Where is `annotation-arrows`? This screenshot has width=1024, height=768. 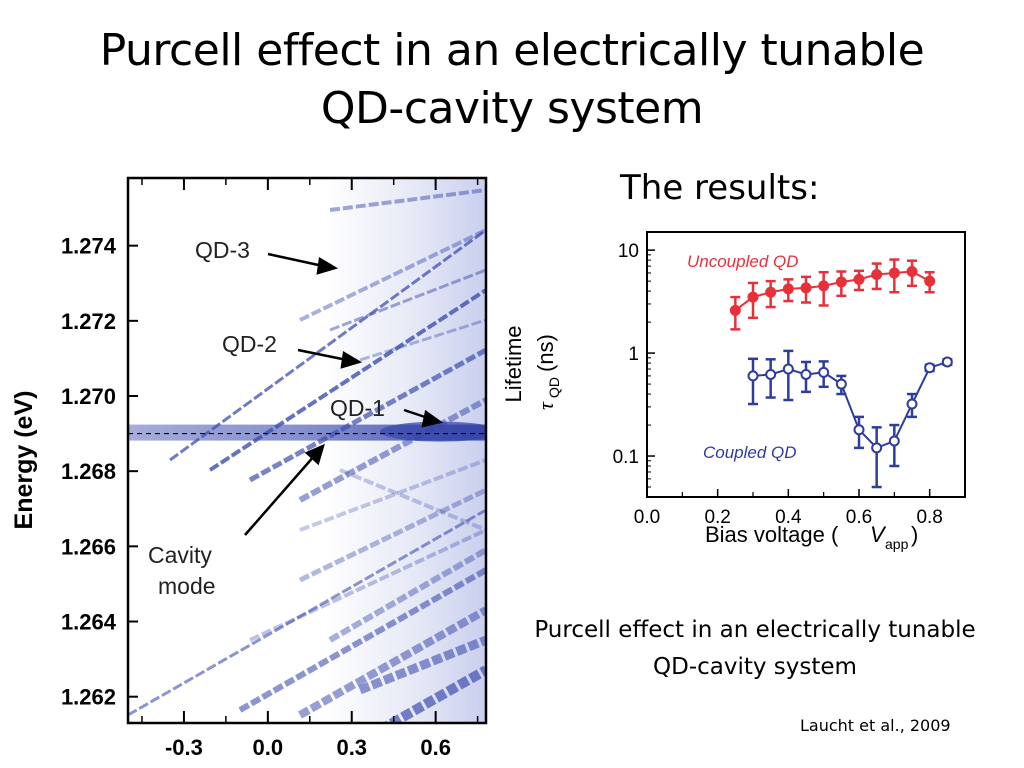
annotation-arrows is located at coordinates (343, 394).